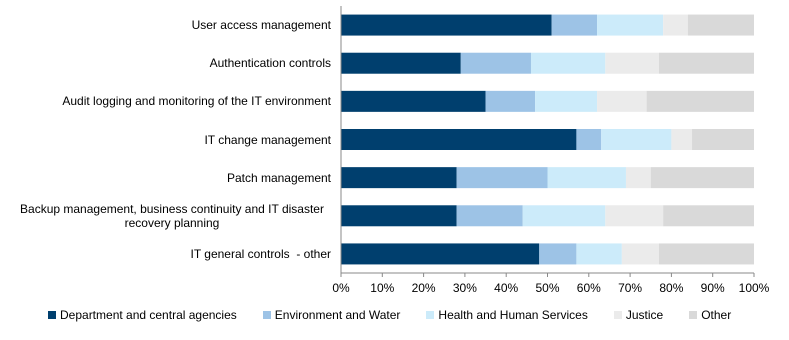 This screenshot has height=340, width=789. Describe the element at coordinates (267, 139) in the screenshot. I see `category-label: IT change management` at that location.